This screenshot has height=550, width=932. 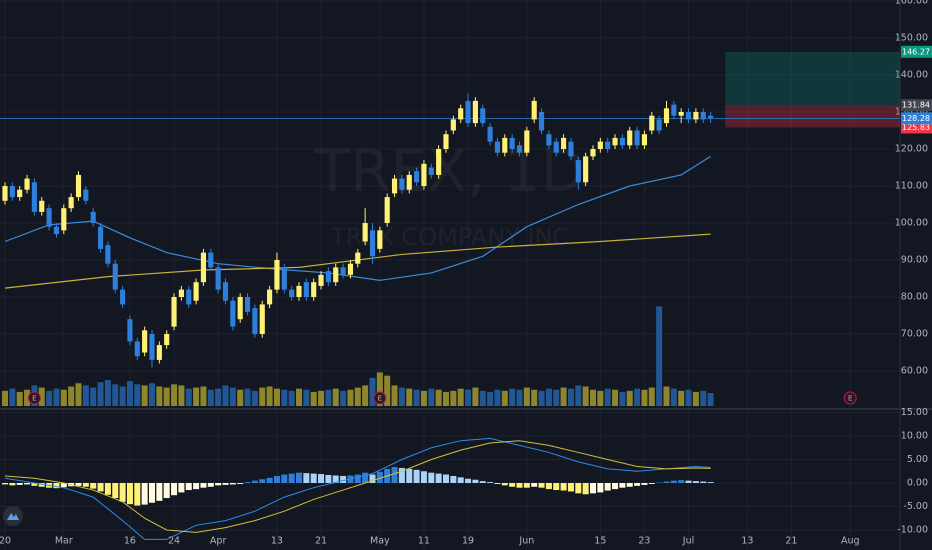 I want to click on x-tick-label: May, so click(x=380, y=541).